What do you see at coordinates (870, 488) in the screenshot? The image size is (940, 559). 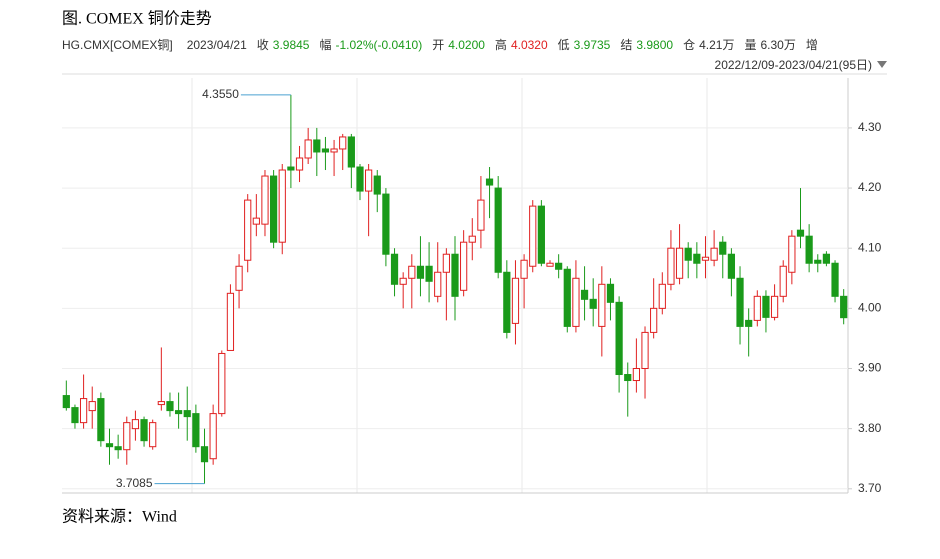 I see `y-tick-label: 3.70` at bounding box center [870, 488].